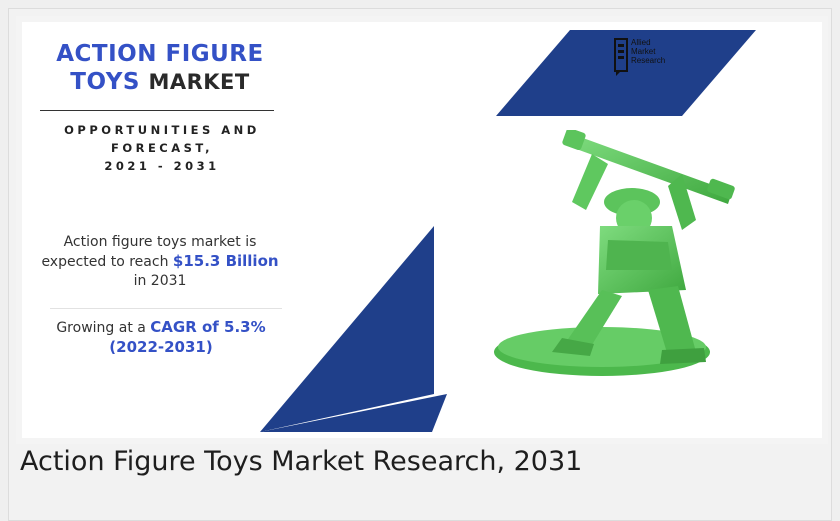 This screenshot has width=840, height=521. What do you see at coordinates (648, 51) in the screenshot?
I see `logo-text: Allied Market Research` at bounding box center [648, 51].